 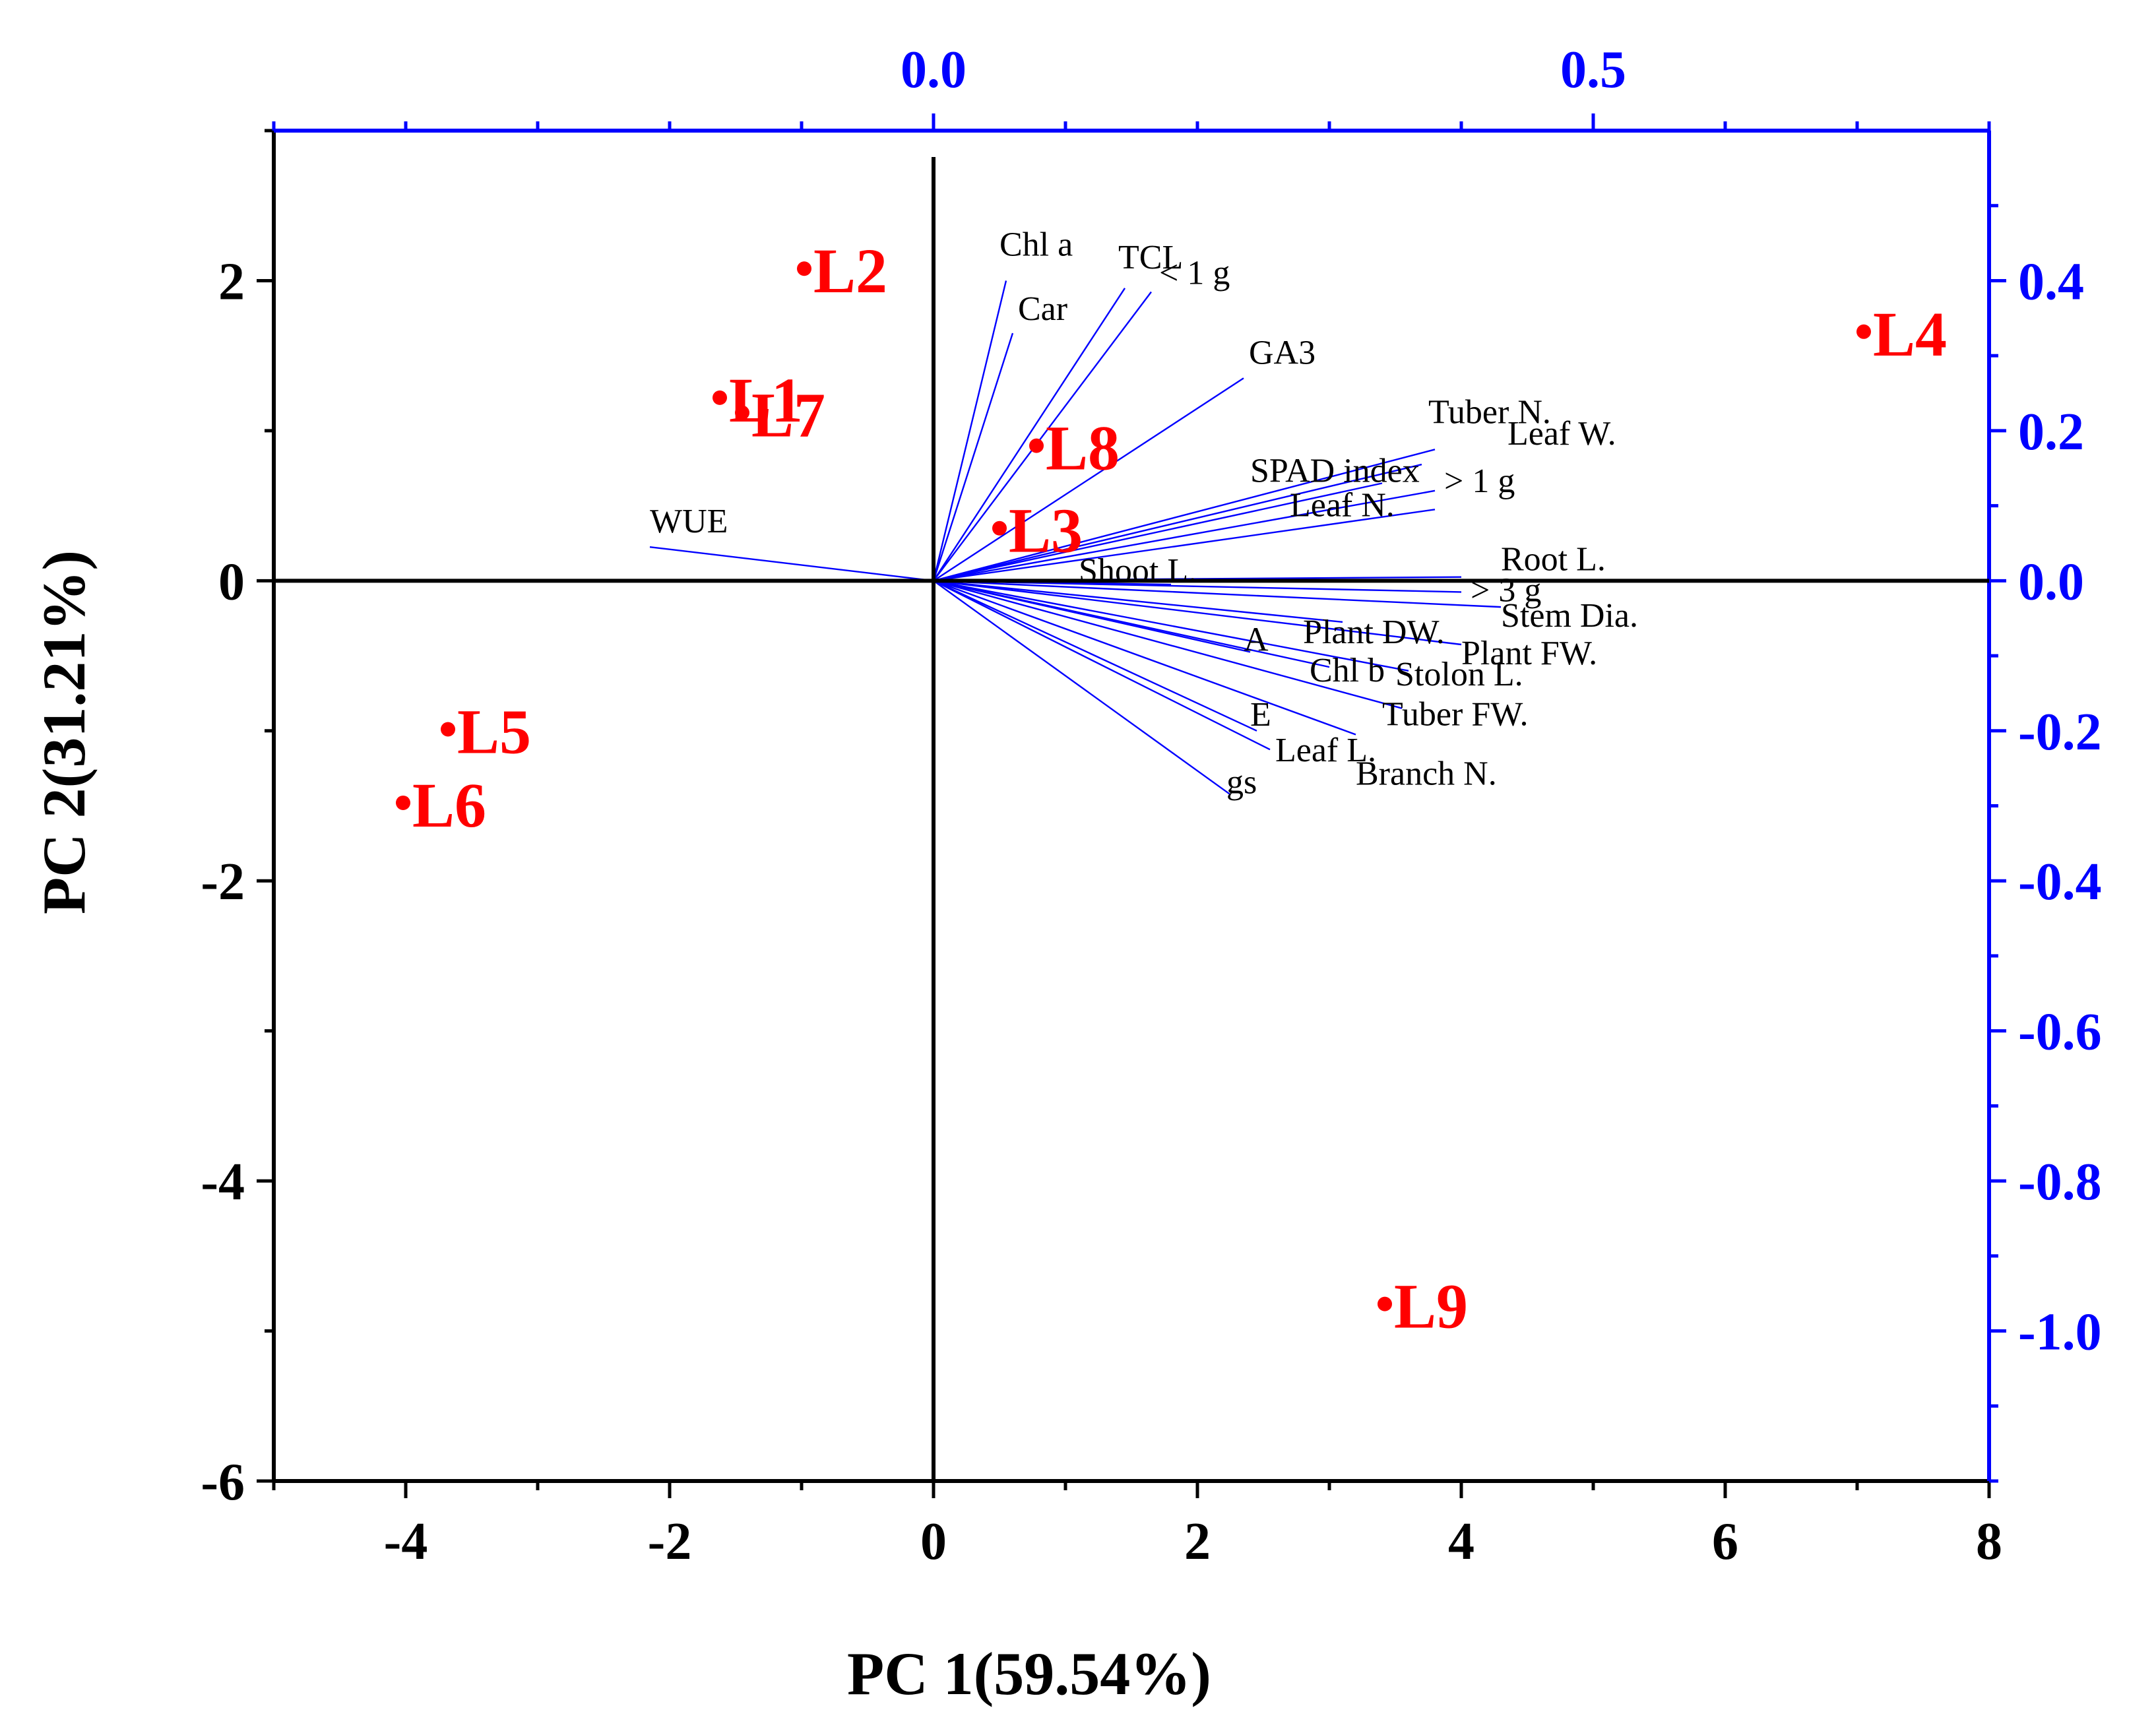 I want to click on loading-label-chl-a: Chl a, so click(x=1036, y=244).